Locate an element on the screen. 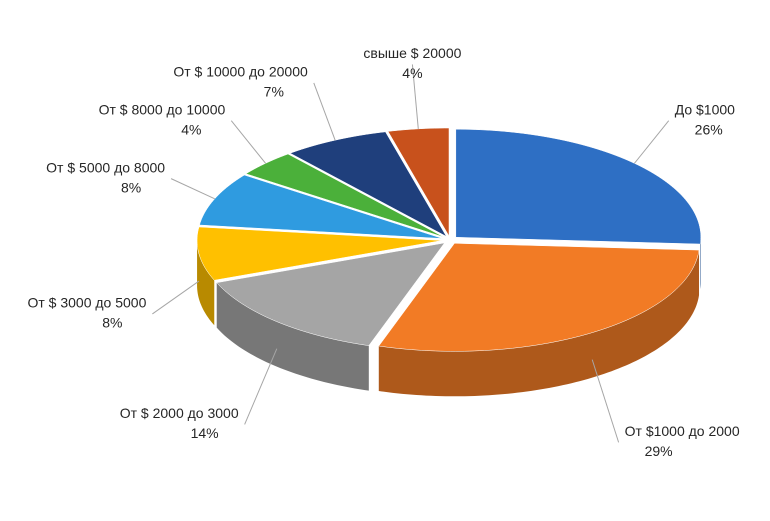  value-label: 14% is located at coordinates (205, 433).